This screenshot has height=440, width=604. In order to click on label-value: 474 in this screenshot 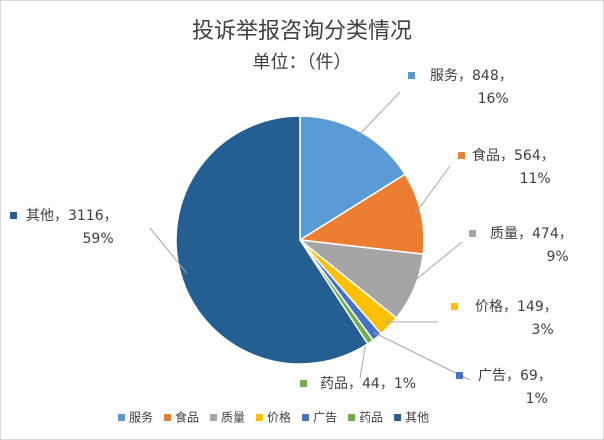, I will do `click(545, 234)`.